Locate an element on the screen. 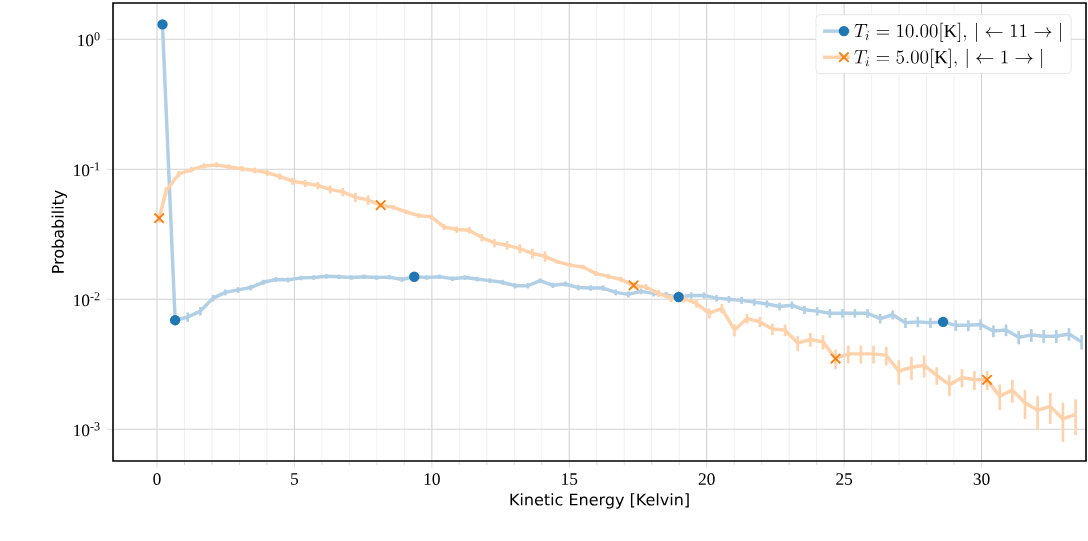 Image resolution: width=1088 pixels, height=541 pixels. x-tick-label: 20 is located at coordinates (706, 479).